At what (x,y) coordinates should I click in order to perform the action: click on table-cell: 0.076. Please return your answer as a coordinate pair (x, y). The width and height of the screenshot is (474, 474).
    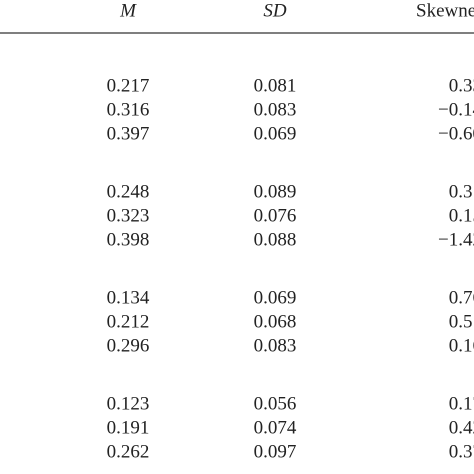
    Looking at the image, I should click on (275, 215).